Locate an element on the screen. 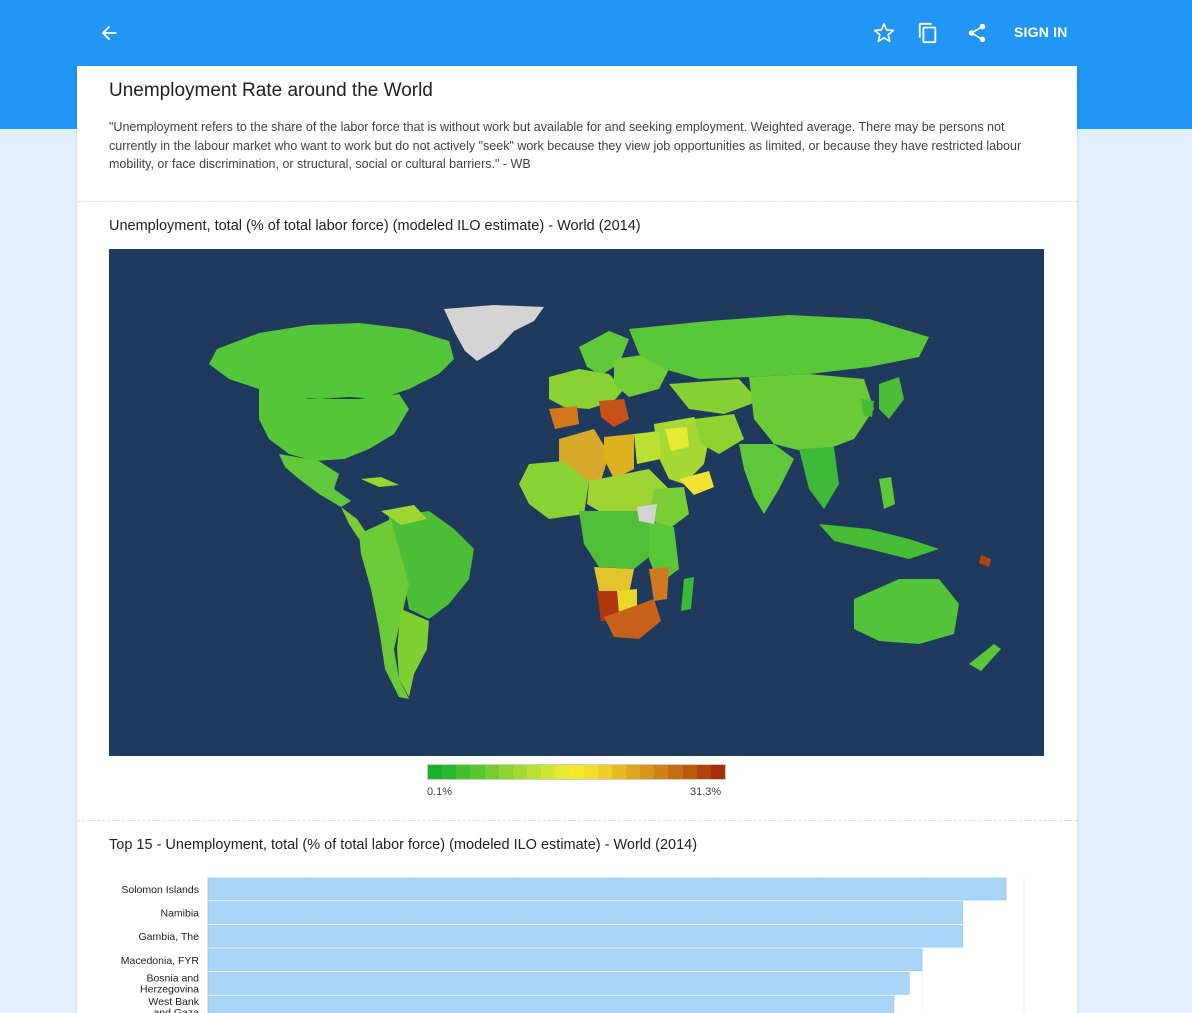 This screenshot has width=1192, height=1013. region-caribbean is located at coordinates (380, 482).